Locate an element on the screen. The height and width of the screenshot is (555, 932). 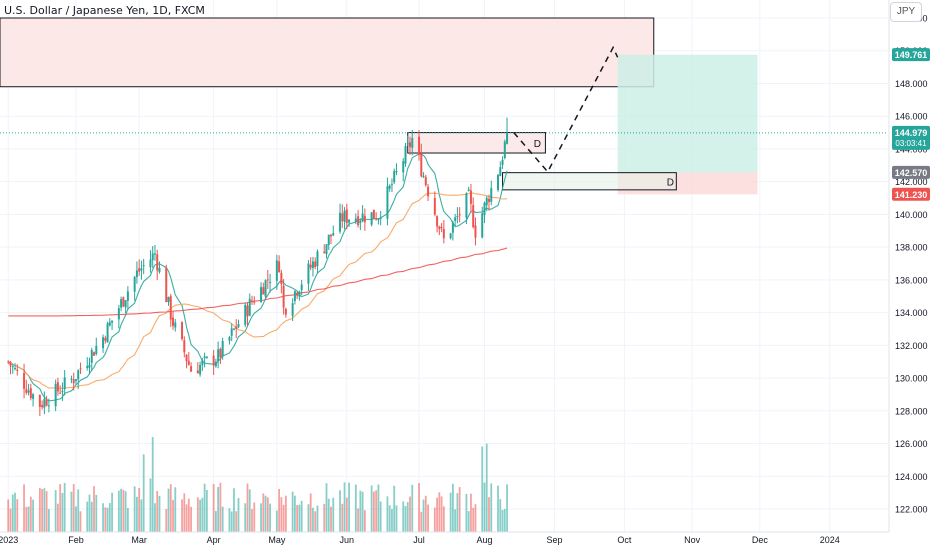
upper-d-rect is located at coordinates (476, 143).